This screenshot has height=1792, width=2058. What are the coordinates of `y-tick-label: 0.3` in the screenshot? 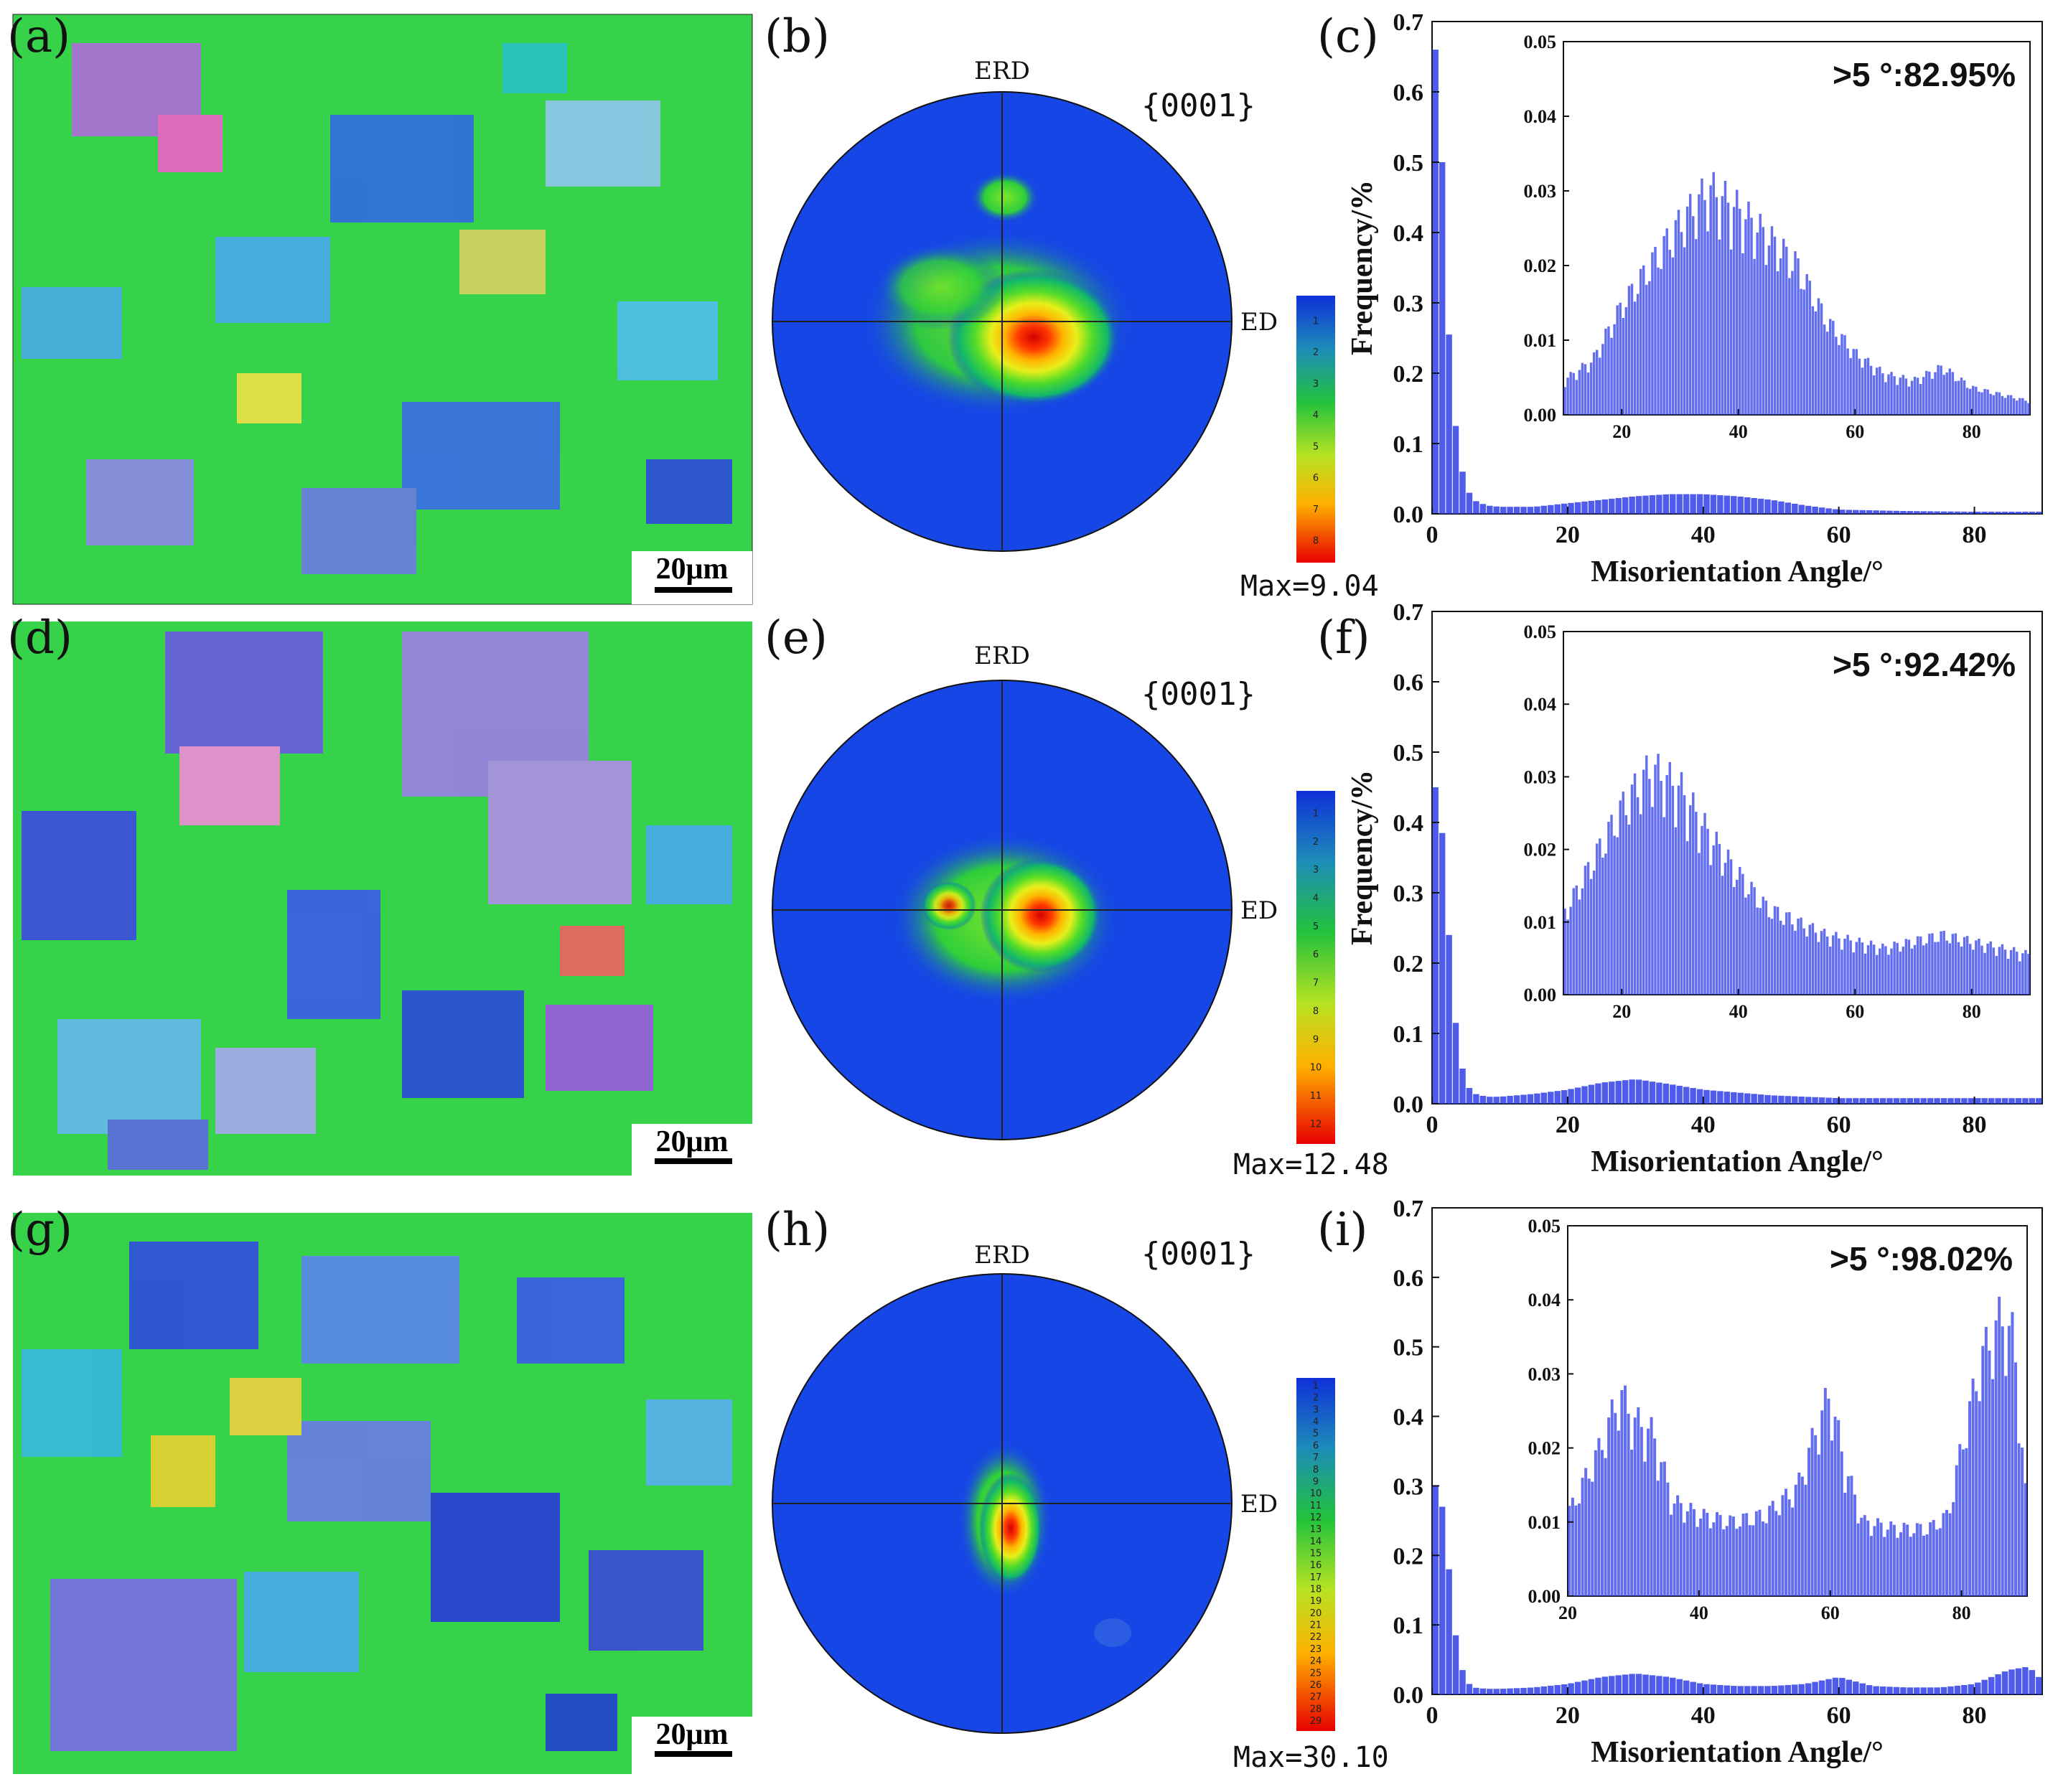 It's located at (1408, 1486).